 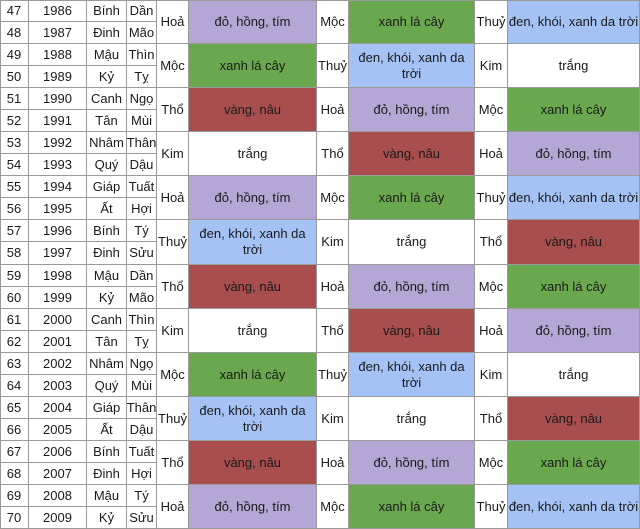 I want to click on element-3: Mộc, so click(x=491, y=110).